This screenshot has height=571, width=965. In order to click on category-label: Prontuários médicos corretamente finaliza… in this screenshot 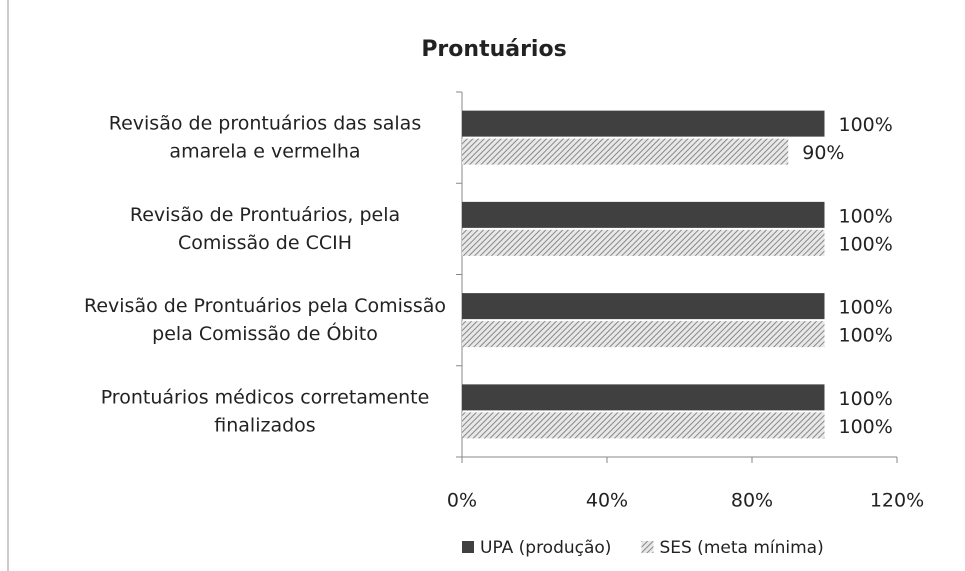, I will do `click(265, 411)`.